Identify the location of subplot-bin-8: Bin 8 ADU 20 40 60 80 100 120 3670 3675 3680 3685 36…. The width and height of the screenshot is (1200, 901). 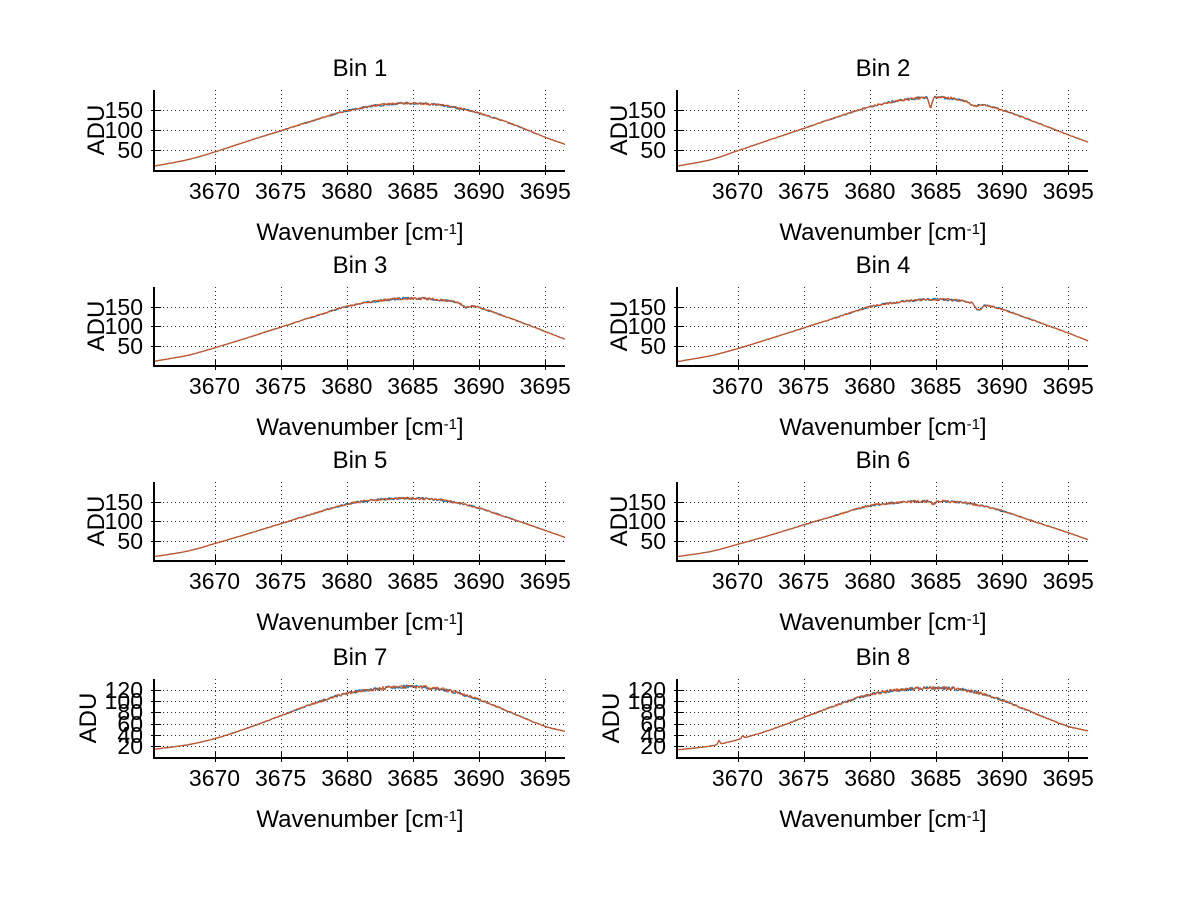
(820, 750).